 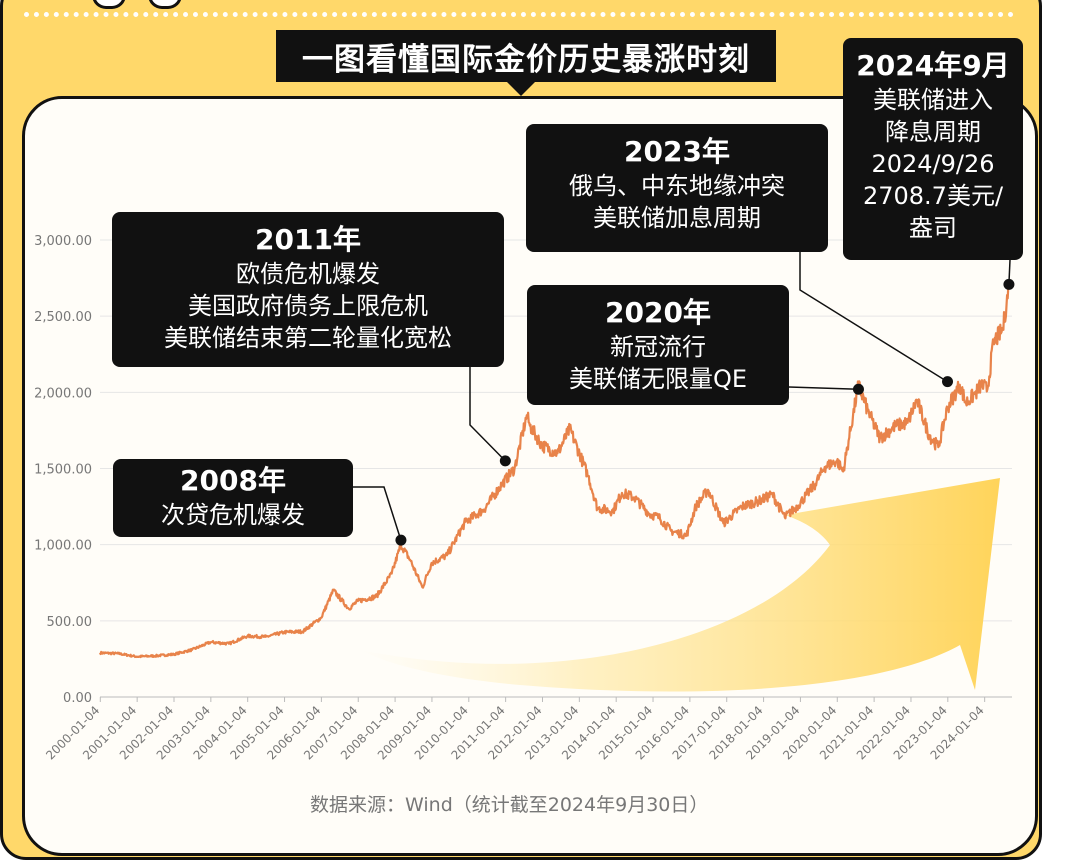 What do you see at coordinates (63, 546) in the screenshot?
I see `y-tick-label: 1,000.00` at bounding box center [63, 546].